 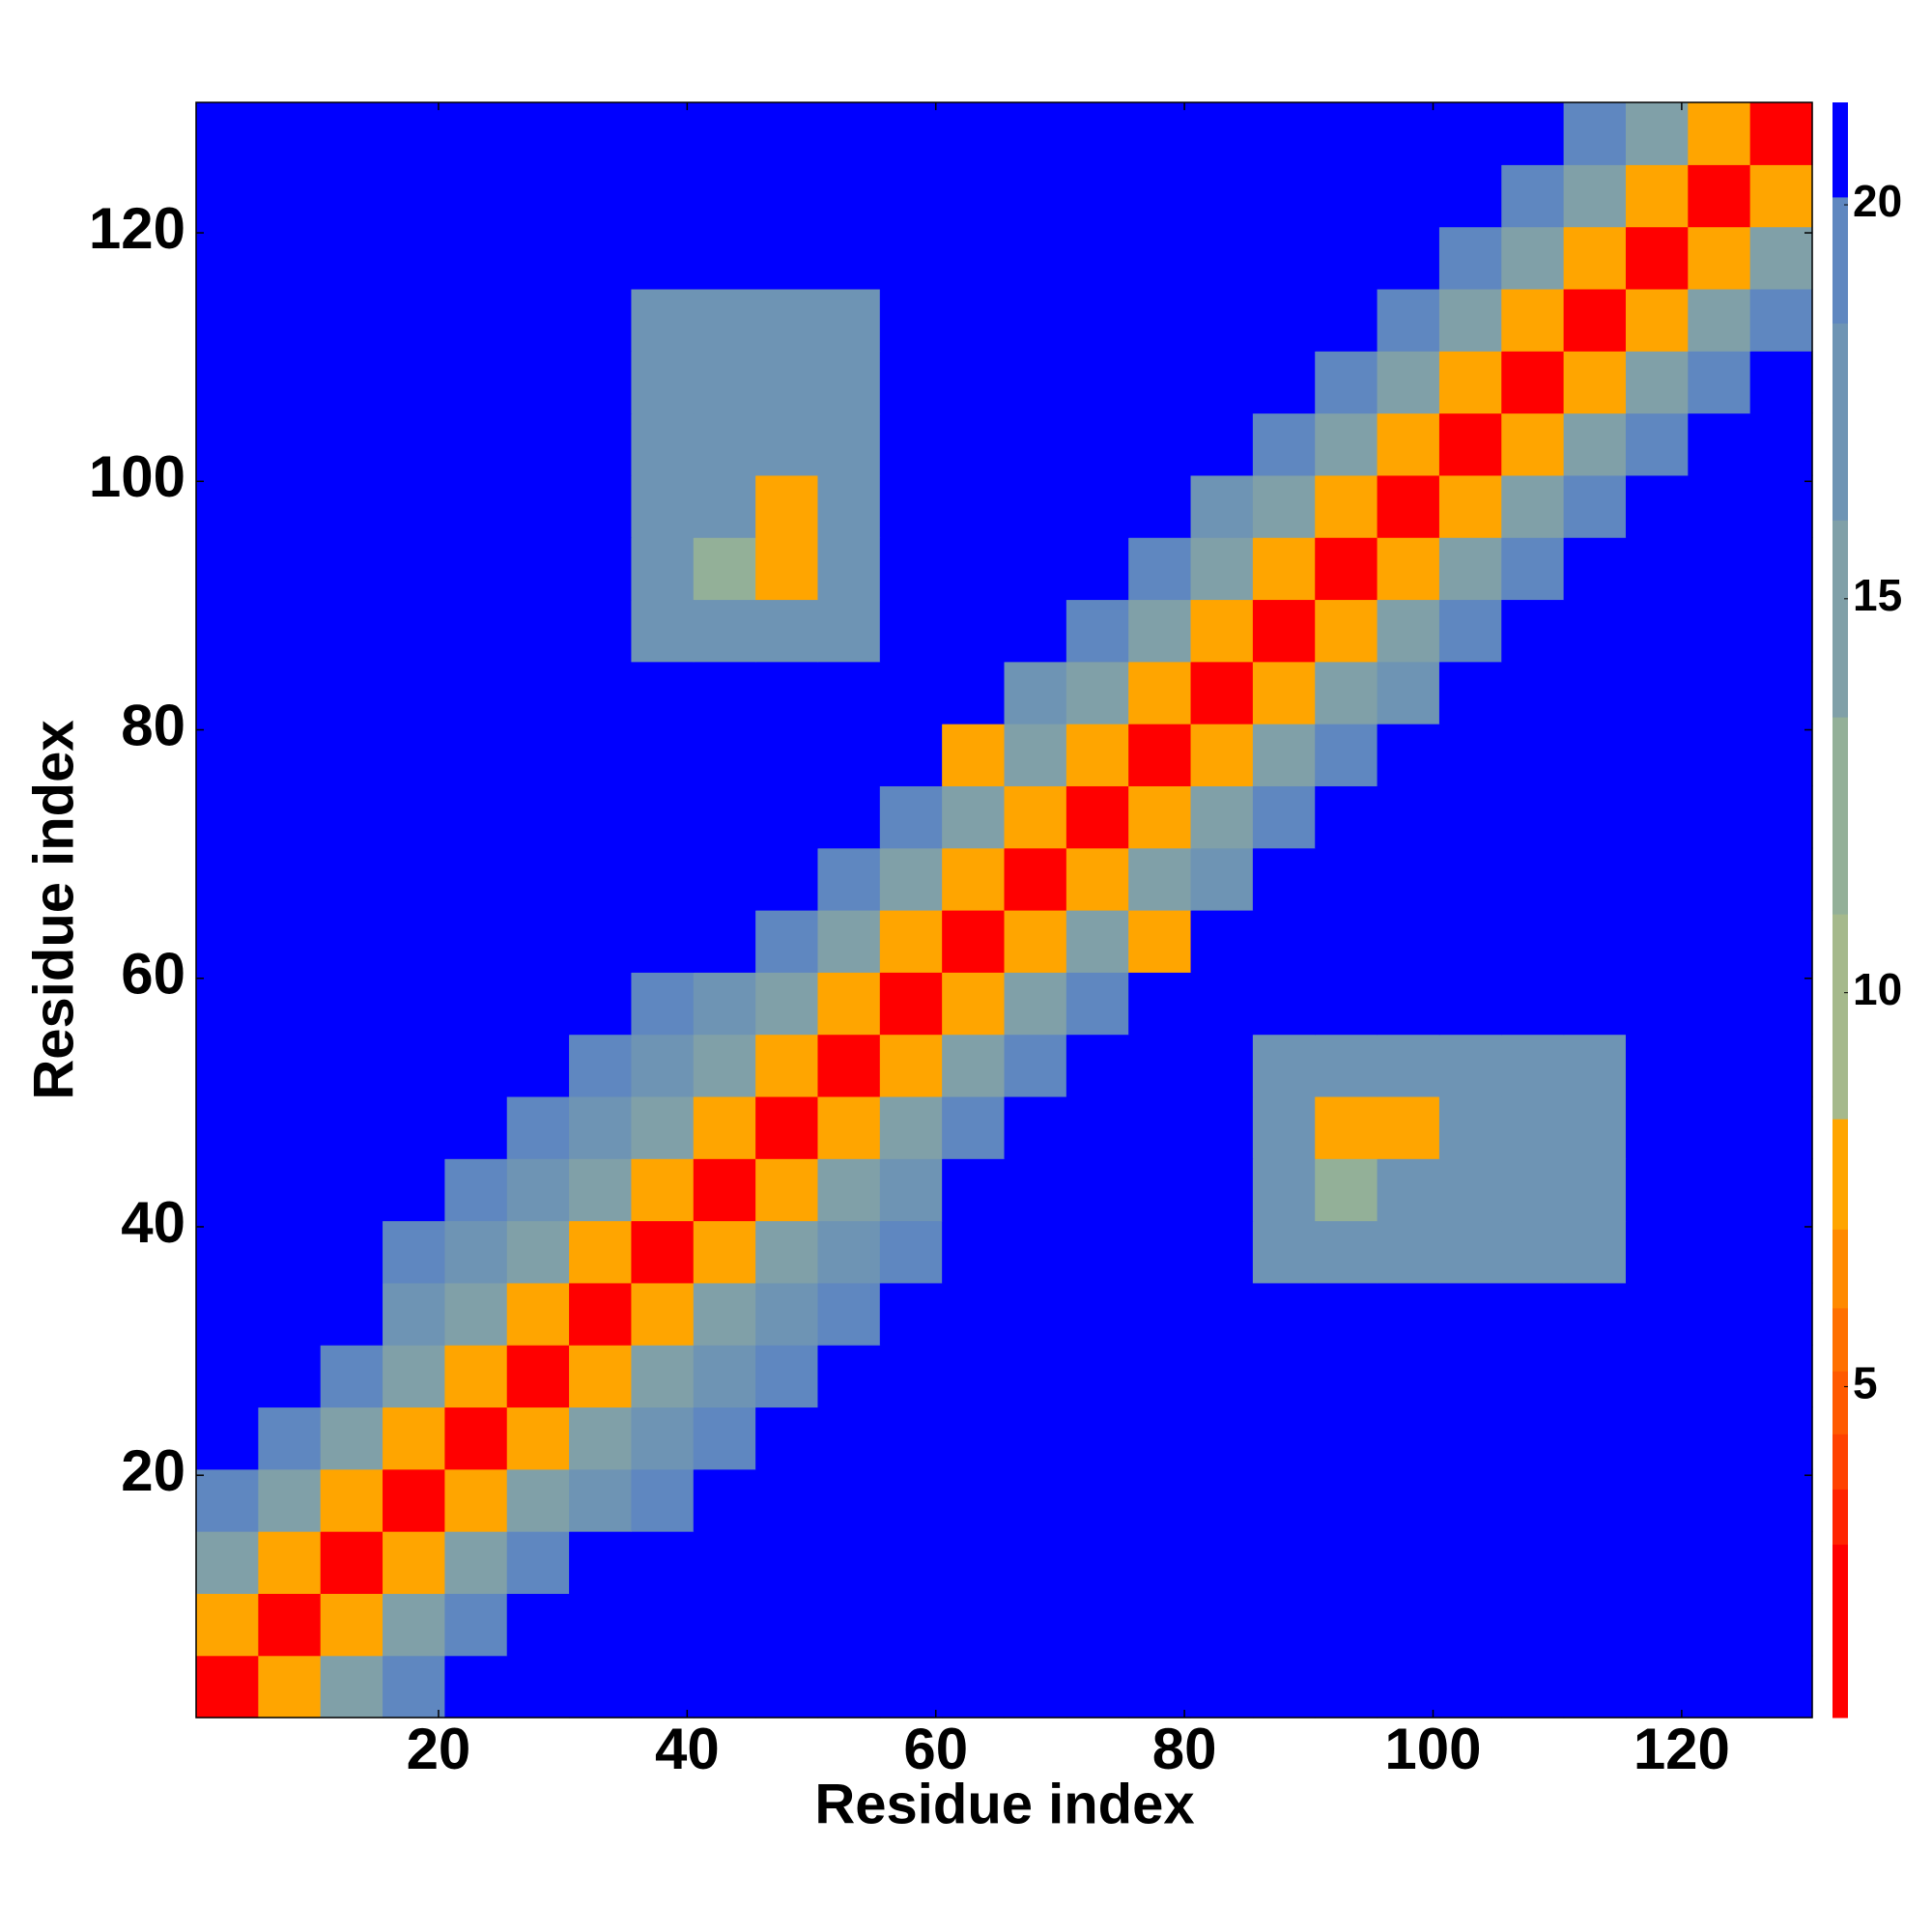 I want to click on x-tick-label: 100, so click(x=1432, y=1749).